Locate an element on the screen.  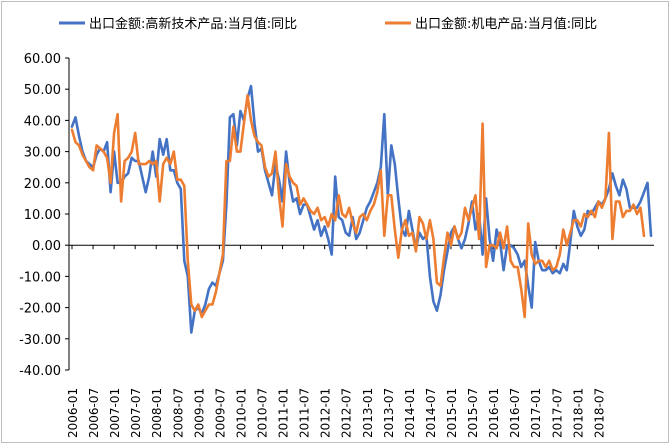
y-tick-label: 0.00 is located at coordinates (46, 246).